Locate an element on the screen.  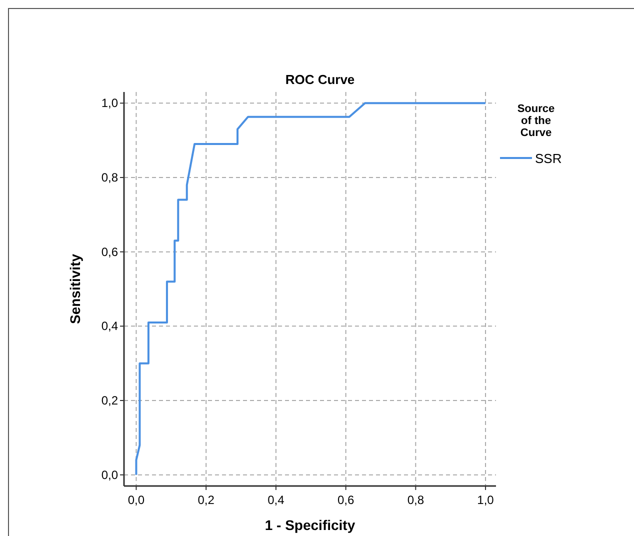
y-tick-label: 1,0 is located at coordinates (109, 103).